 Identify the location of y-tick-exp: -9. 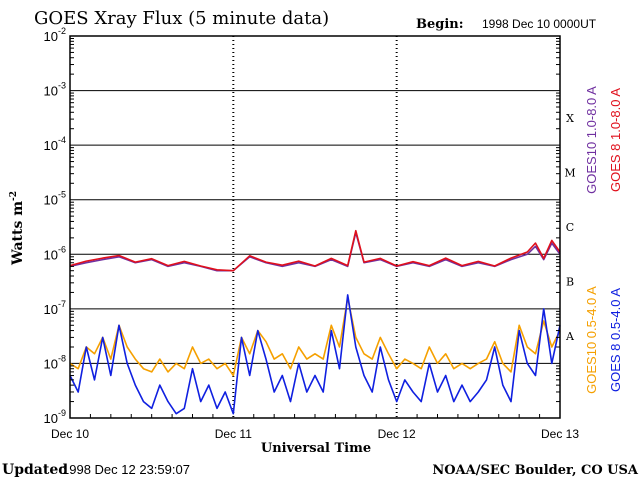
(62, 413).